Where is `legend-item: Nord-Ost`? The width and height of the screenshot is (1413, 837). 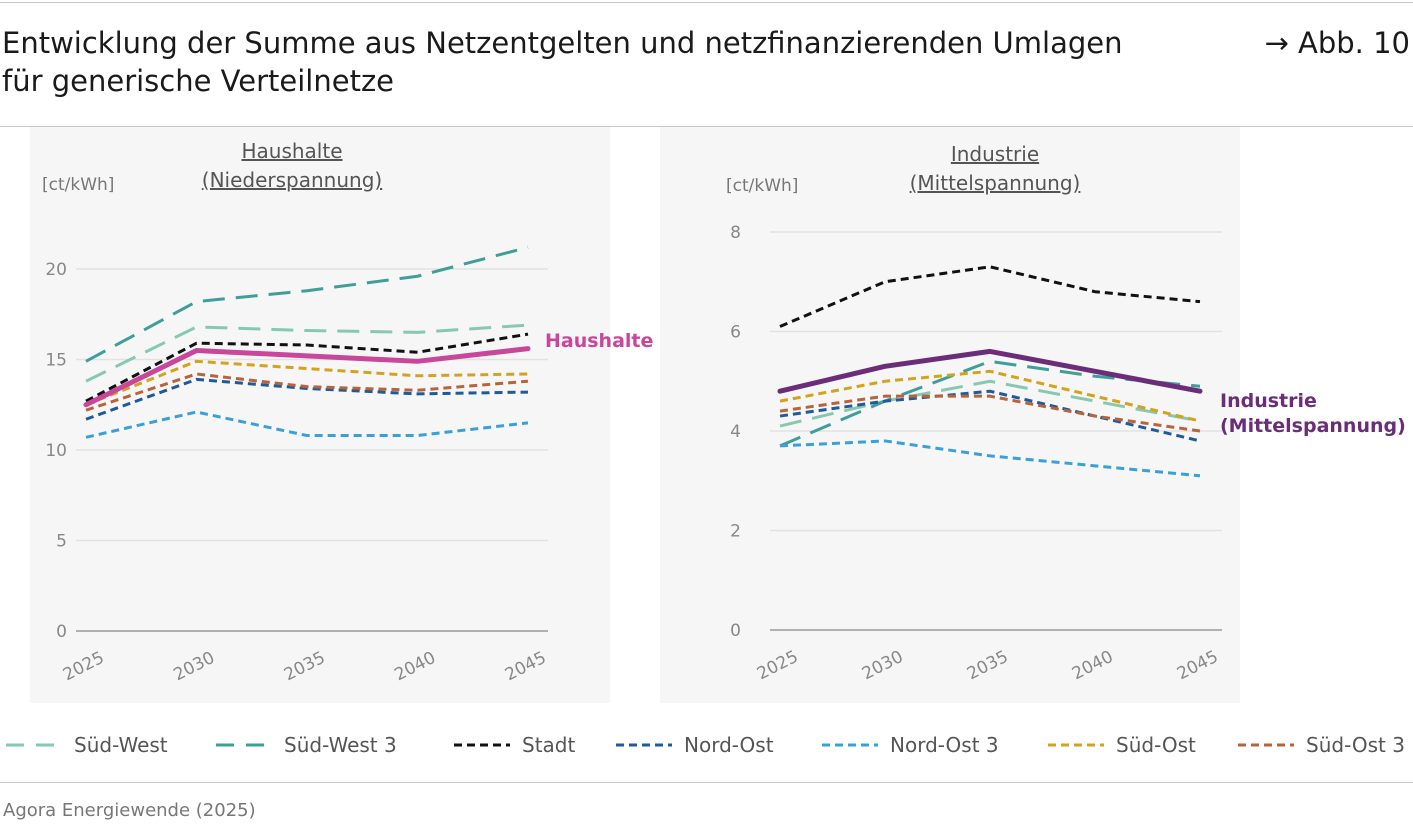 legend-item: Nord-Ost is located at coordinates (695, 745).